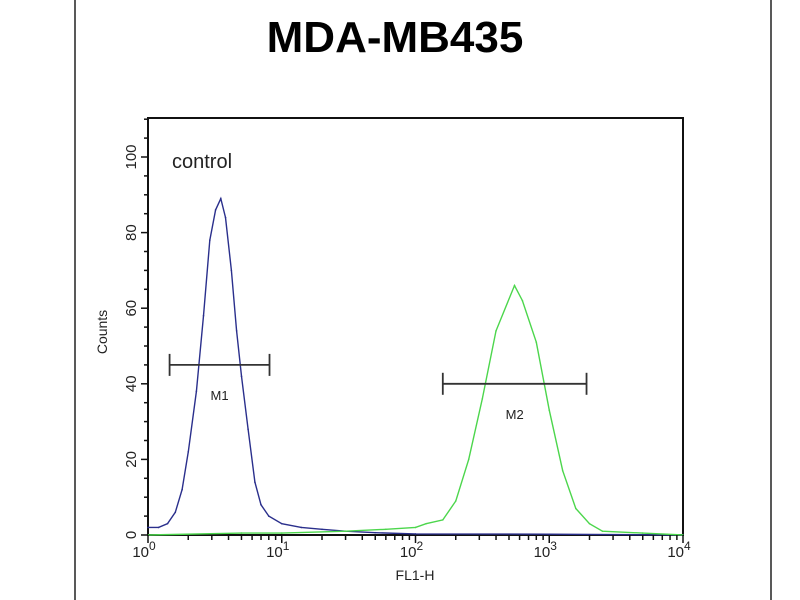  Describe the element at coordinates (395, 37) in the screenshot. I see `chart-title: MDA-MB435` at that location.